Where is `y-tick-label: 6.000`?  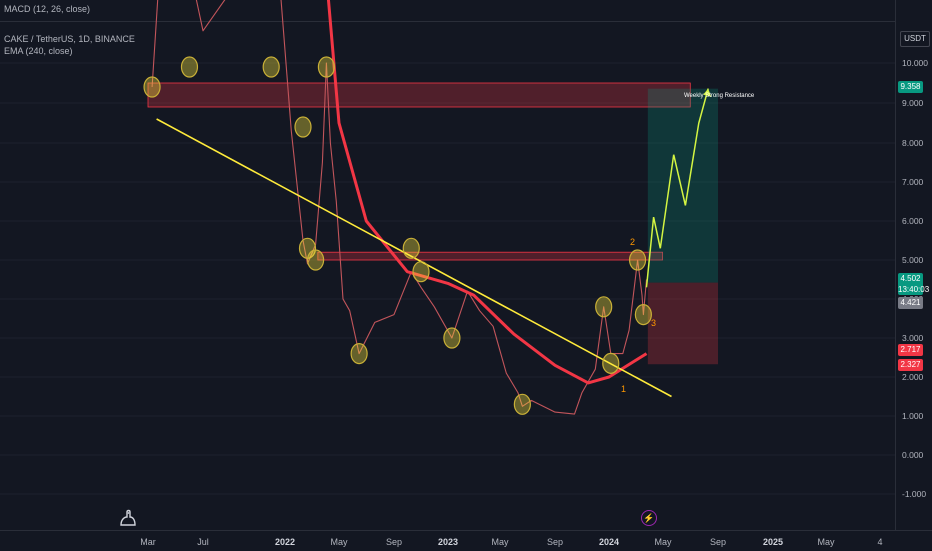 y-tick-label: 6.000 is located at coordinates (913, 221).